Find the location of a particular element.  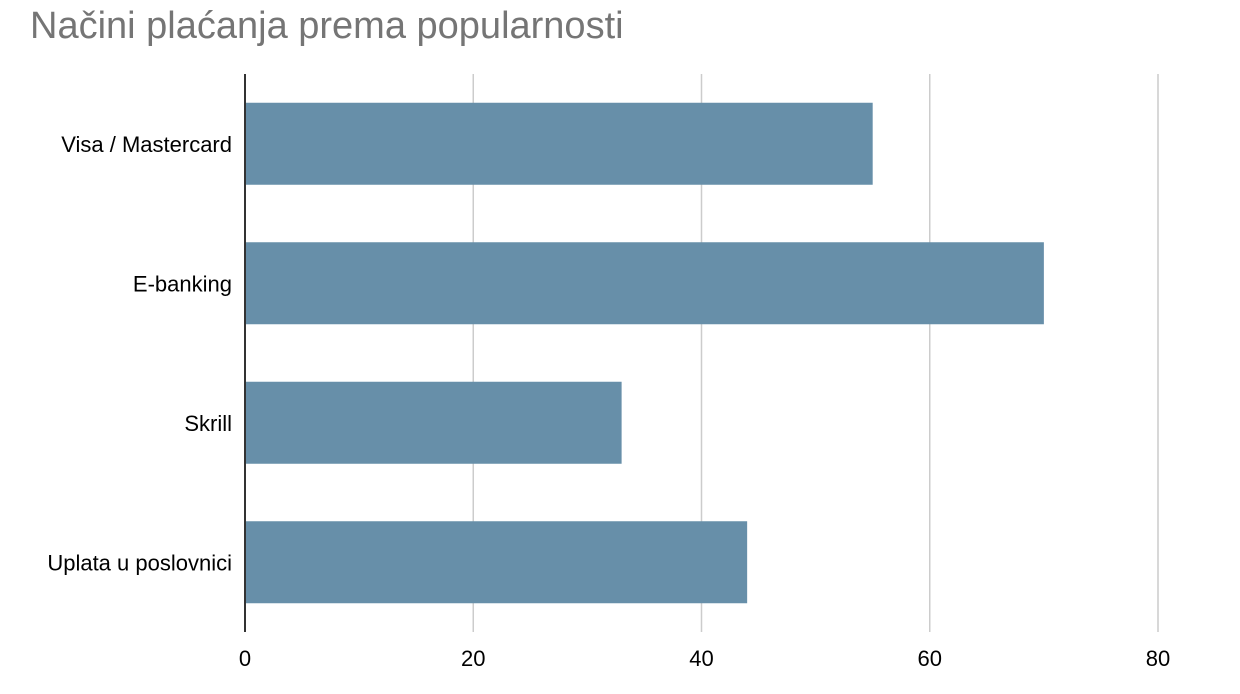

x-tick-label: 20 is located at coordinates (473, 658).